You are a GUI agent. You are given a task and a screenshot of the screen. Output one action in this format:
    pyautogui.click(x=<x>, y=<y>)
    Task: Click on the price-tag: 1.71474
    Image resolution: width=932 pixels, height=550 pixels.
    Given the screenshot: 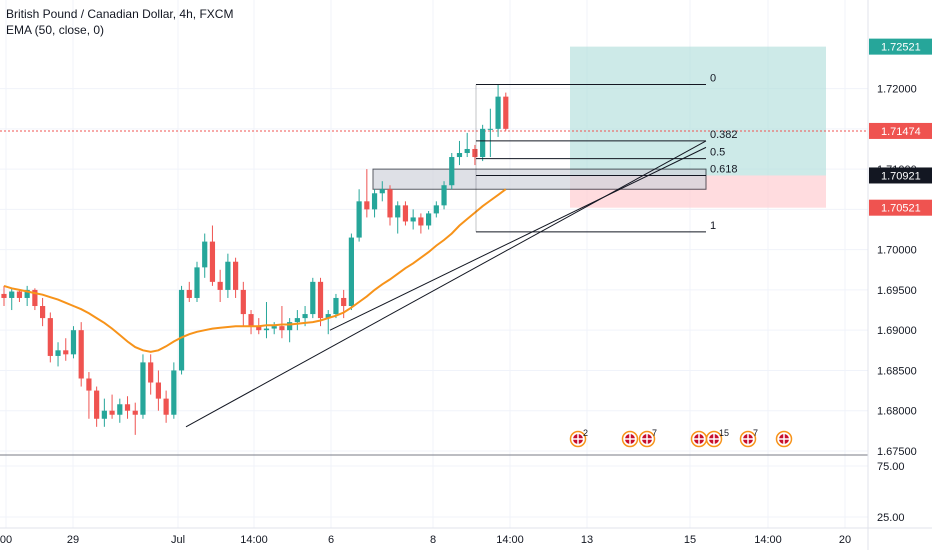 What is the action you would take?
    pyautogui.click(x=900, y=130)
    